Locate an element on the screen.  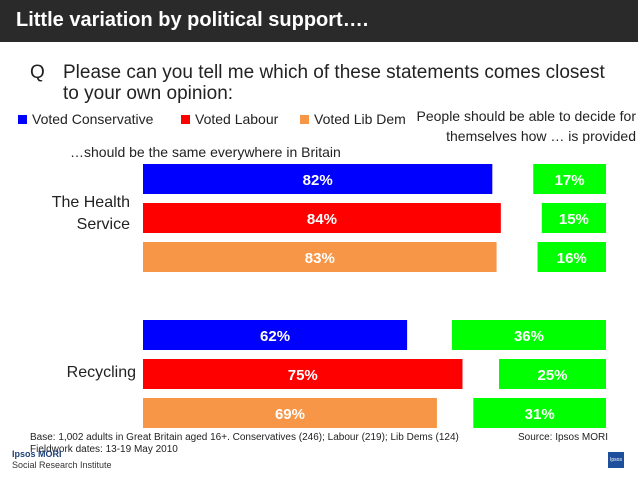
source-note: Source: Ipsos MORI is located at coordinates (562, 437).